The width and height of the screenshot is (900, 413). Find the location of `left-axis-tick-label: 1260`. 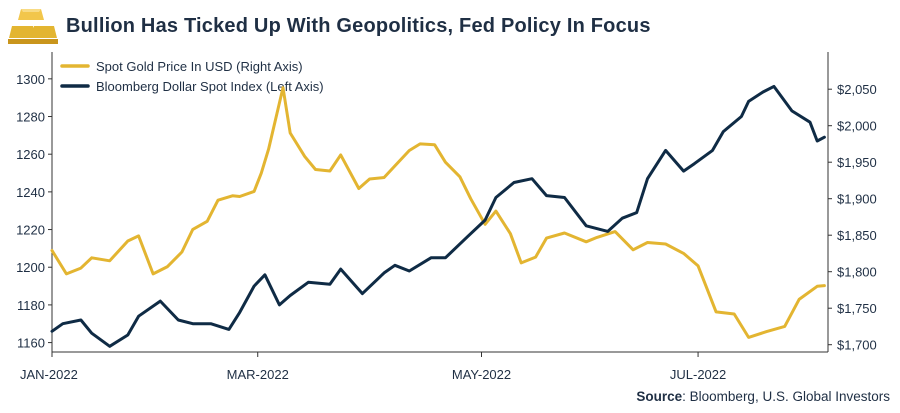

left-axis-tick-label: 1260 is located at coordinates (30, 154).